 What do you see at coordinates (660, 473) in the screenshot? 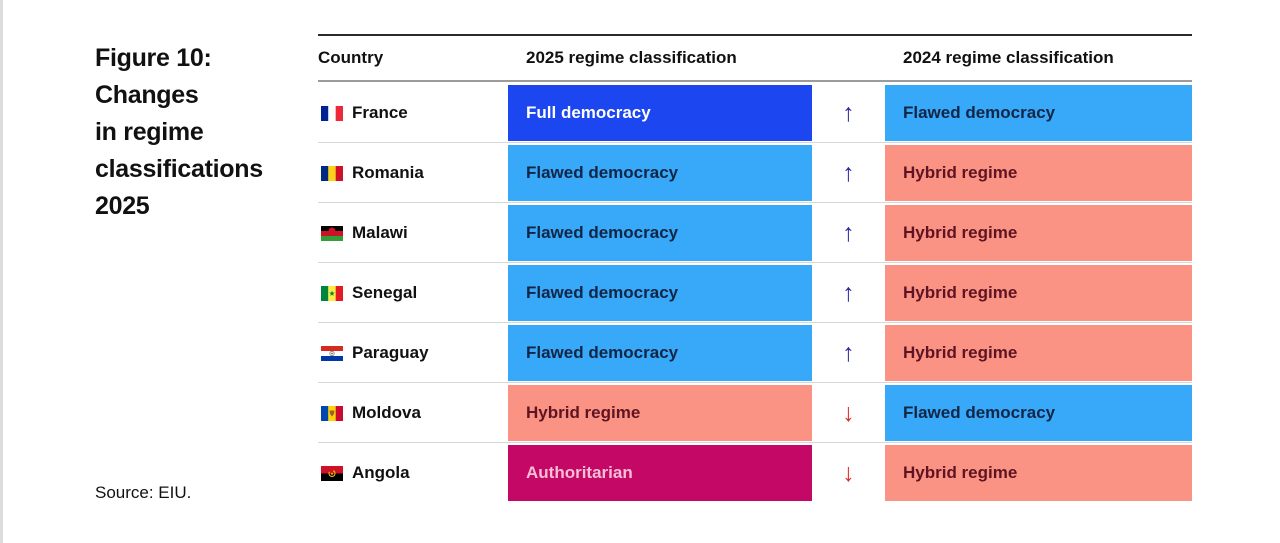
I see `classification-2025-cell: Authoritarian` at bounding box center [660, 473].